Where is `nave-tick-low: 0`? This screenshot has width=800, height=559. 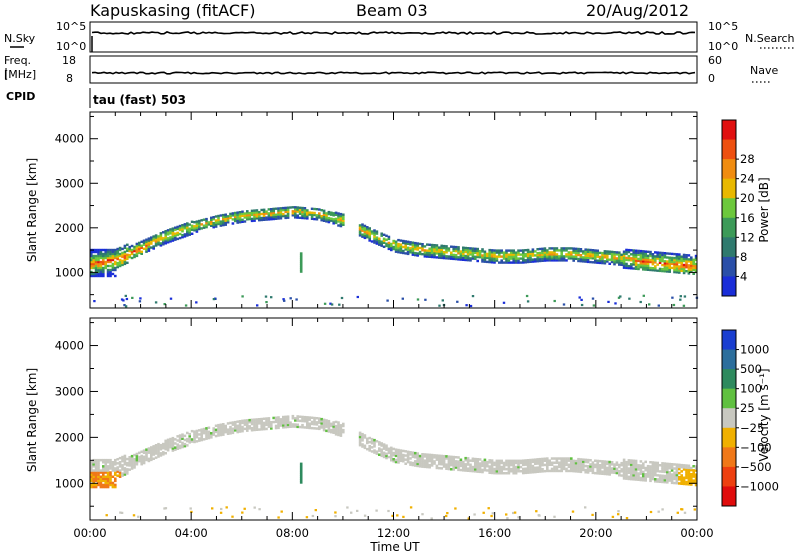 nave-tick-low: 0 is located at coordinates (711, 78).